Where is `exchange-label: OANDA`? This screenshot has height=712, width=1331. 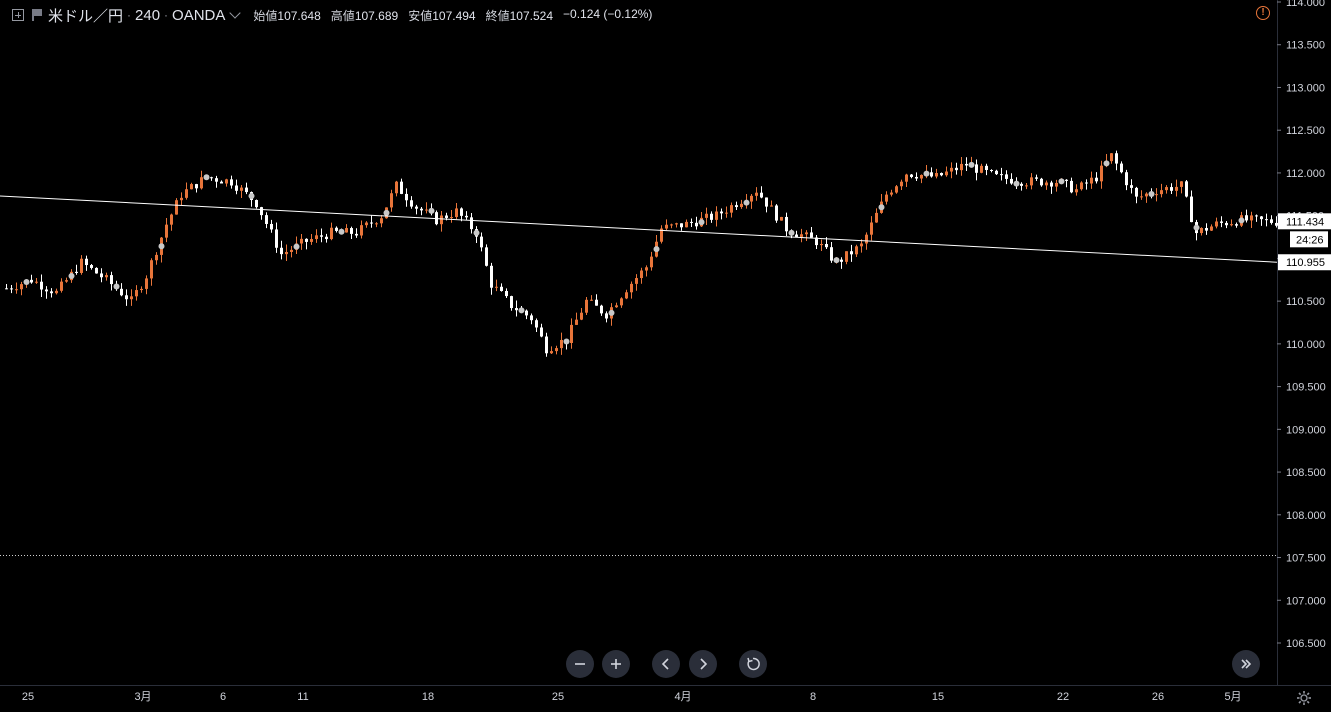 exchange-label: OANDA is located at coordinates (199, 15).